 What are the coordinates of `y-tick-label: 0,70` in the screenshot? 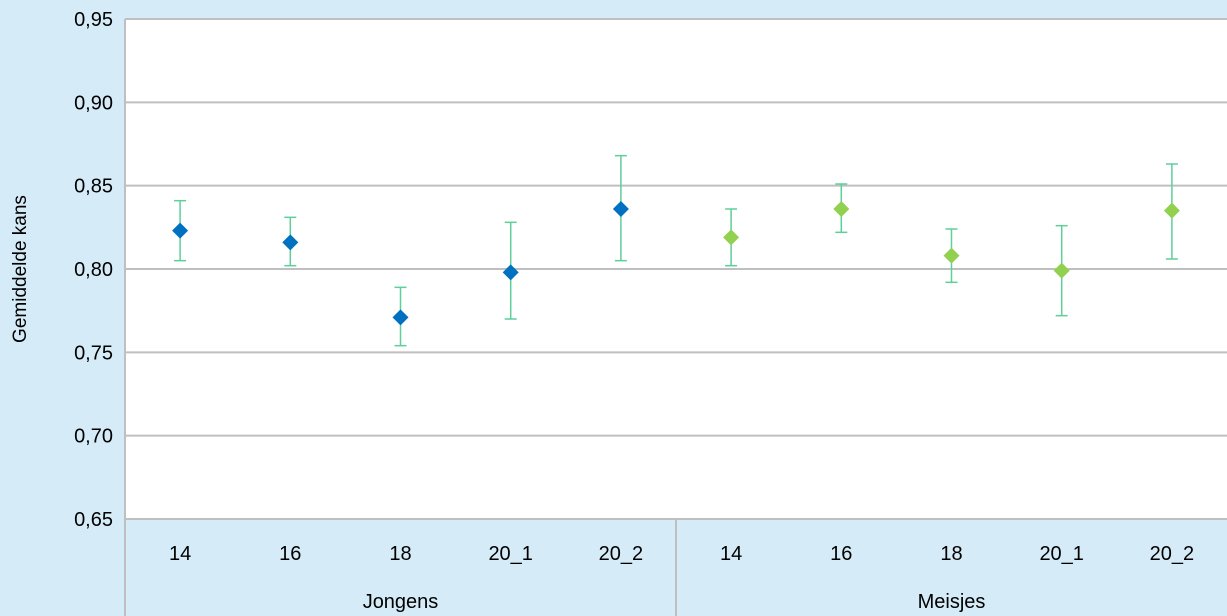 It's located at (93, 437).